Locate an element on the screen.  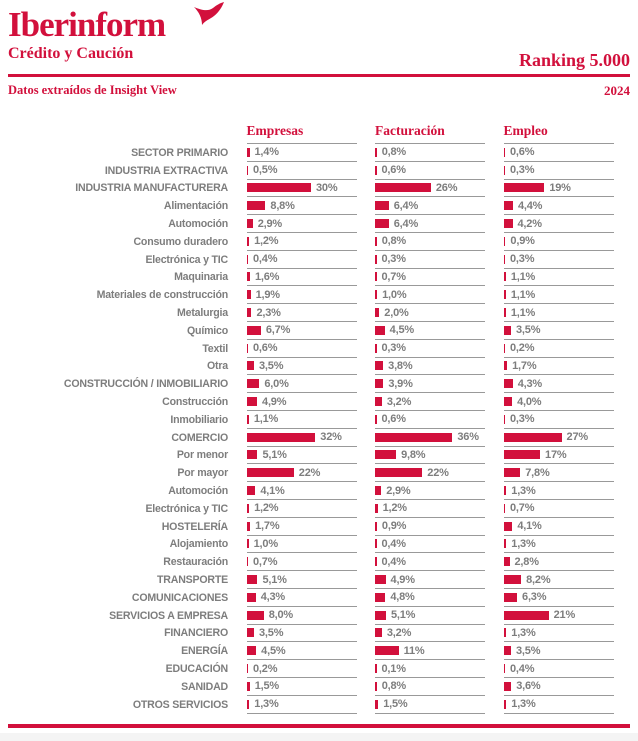
bar-cell-empresas: 0,2% is located at coordinates (301, 669).